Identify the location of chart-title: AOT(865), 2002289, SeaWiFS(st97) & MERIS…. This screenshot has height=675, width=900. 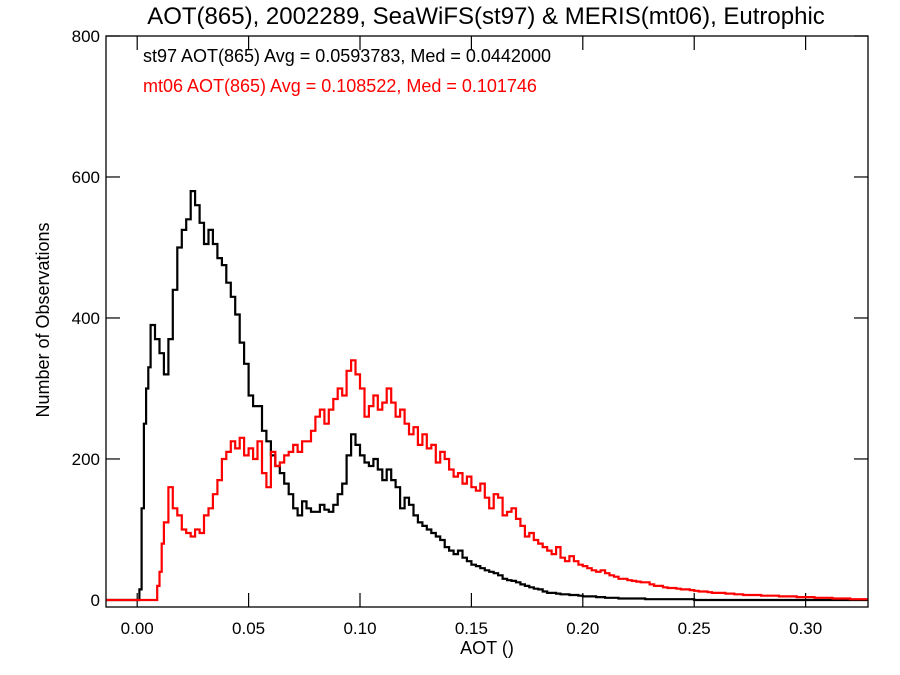
(486, 16).